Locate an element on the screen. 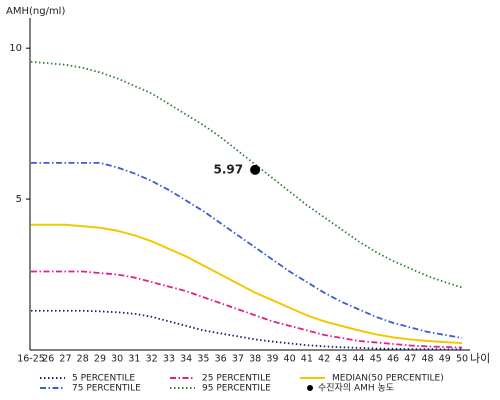  x-tick-label: 46 is located at coordinates (393, 359).